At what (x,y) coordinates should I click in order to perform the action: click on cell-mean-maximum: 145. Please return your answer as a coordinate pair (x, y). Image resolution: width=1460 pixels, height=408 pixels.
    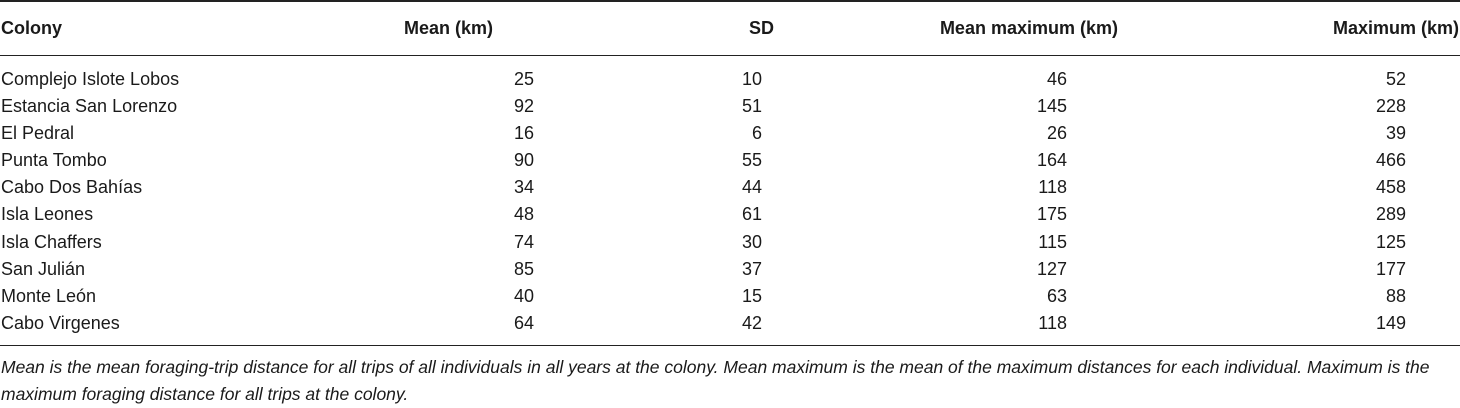
    Looking at the image, I should click on (1051, 105).